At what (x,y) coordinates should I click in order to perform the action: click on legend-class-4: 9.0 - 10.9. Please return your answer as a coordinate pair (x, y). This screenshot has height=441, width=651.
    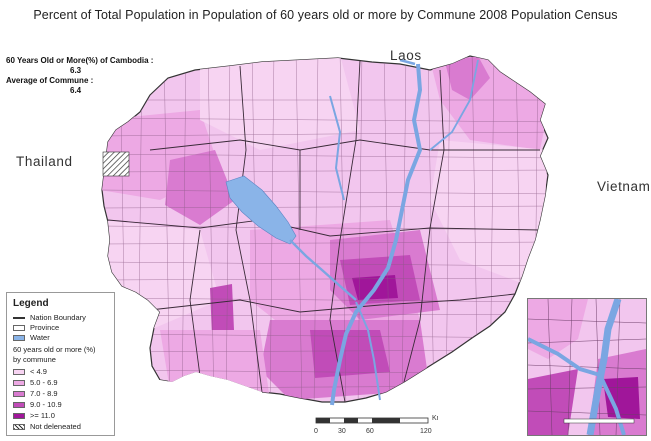
    Looking at the image, I should click on (37, 404).